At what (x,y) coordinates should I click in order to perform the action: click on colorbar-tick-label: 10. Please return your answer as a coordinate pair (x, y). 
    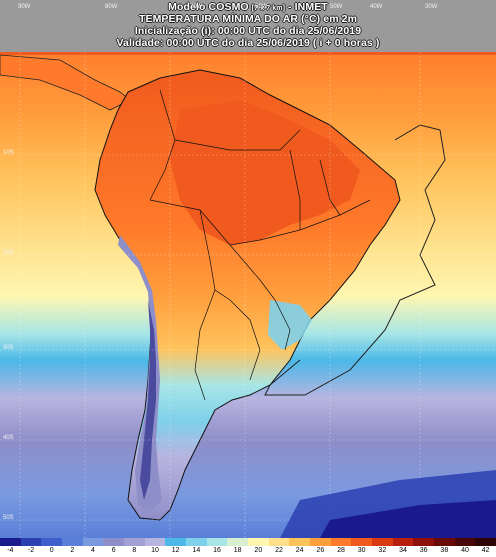
    Looking at the image, I should click on (155, 550).